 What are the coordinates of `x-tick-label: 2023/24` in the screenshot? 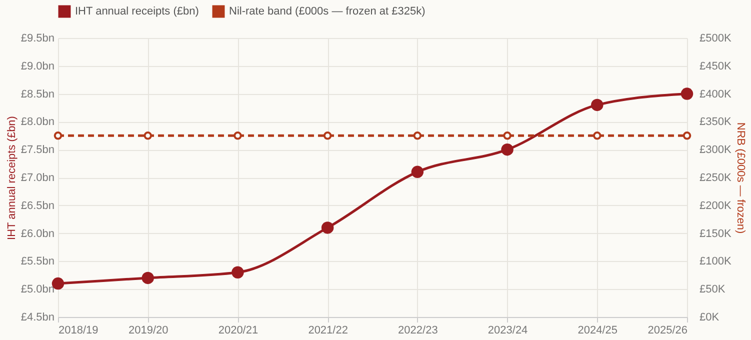 It's located at (508, 330).